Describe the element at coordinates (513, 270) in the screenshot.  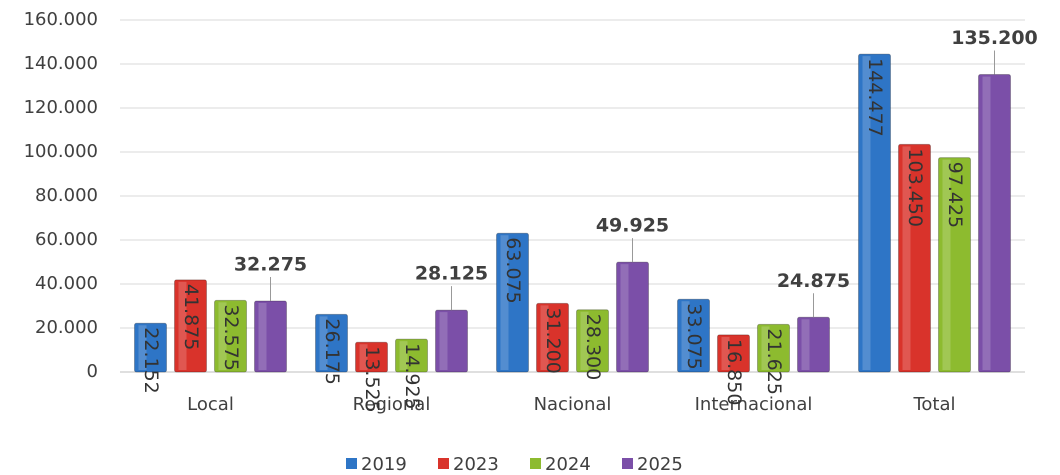
I see `data-label: 63.075` at that location.